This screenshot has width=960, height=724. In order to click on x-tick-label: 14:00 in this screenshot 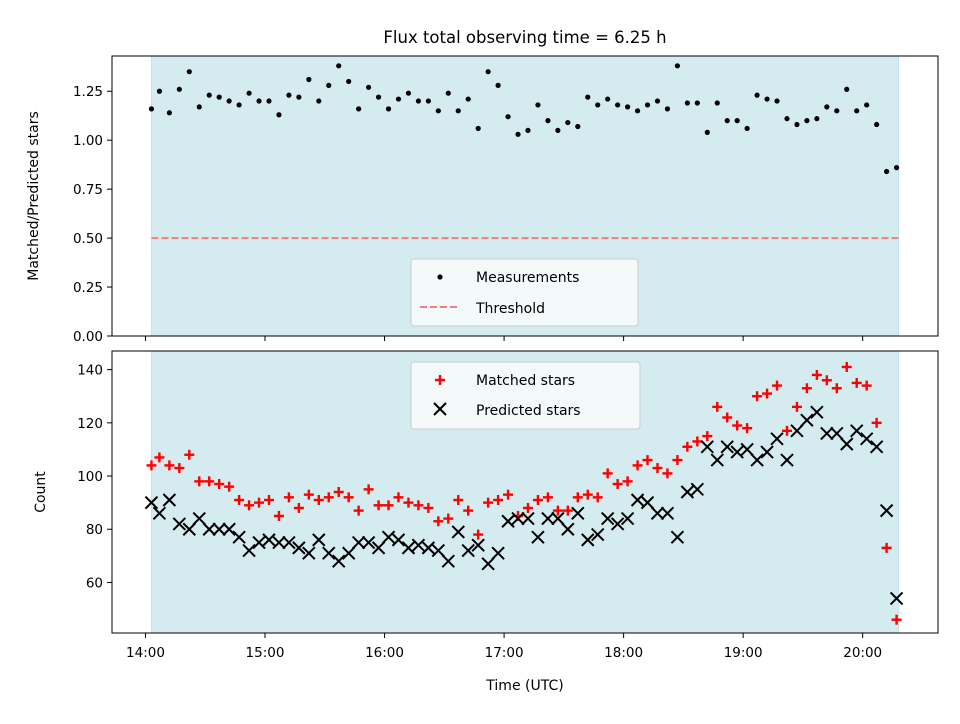, I will do `click(145, 653)`.